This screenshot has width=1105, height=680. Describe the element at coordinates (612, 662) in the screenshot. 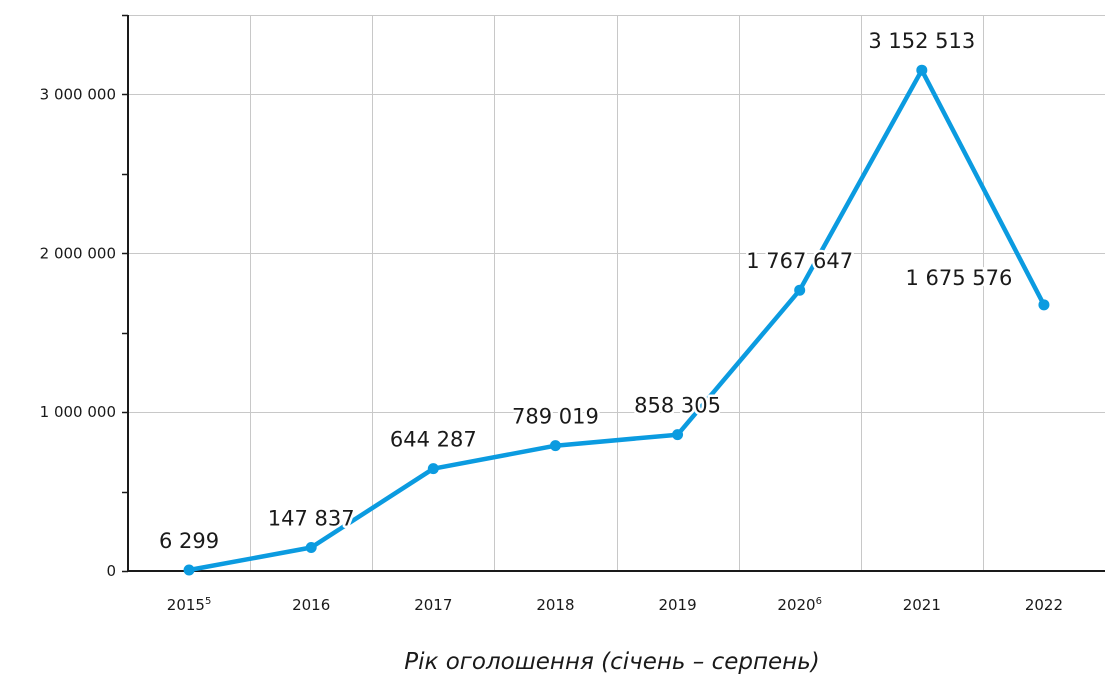

I see `x-axis-title: Рік оголошення (січень – серпень)` at that location.